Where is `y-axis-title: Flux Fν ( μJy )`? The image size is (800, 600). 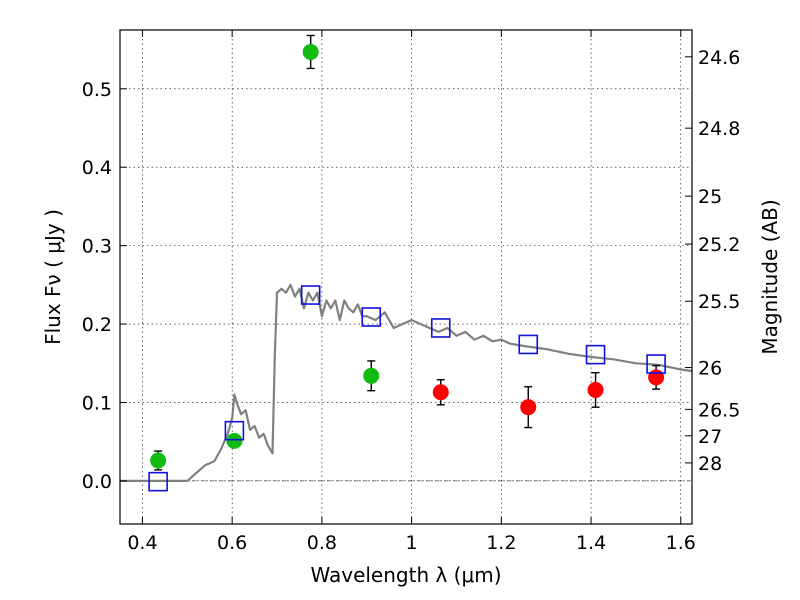
y-axis-title: Flux Fν ( μJy ) is located at coordinates (53, 277).